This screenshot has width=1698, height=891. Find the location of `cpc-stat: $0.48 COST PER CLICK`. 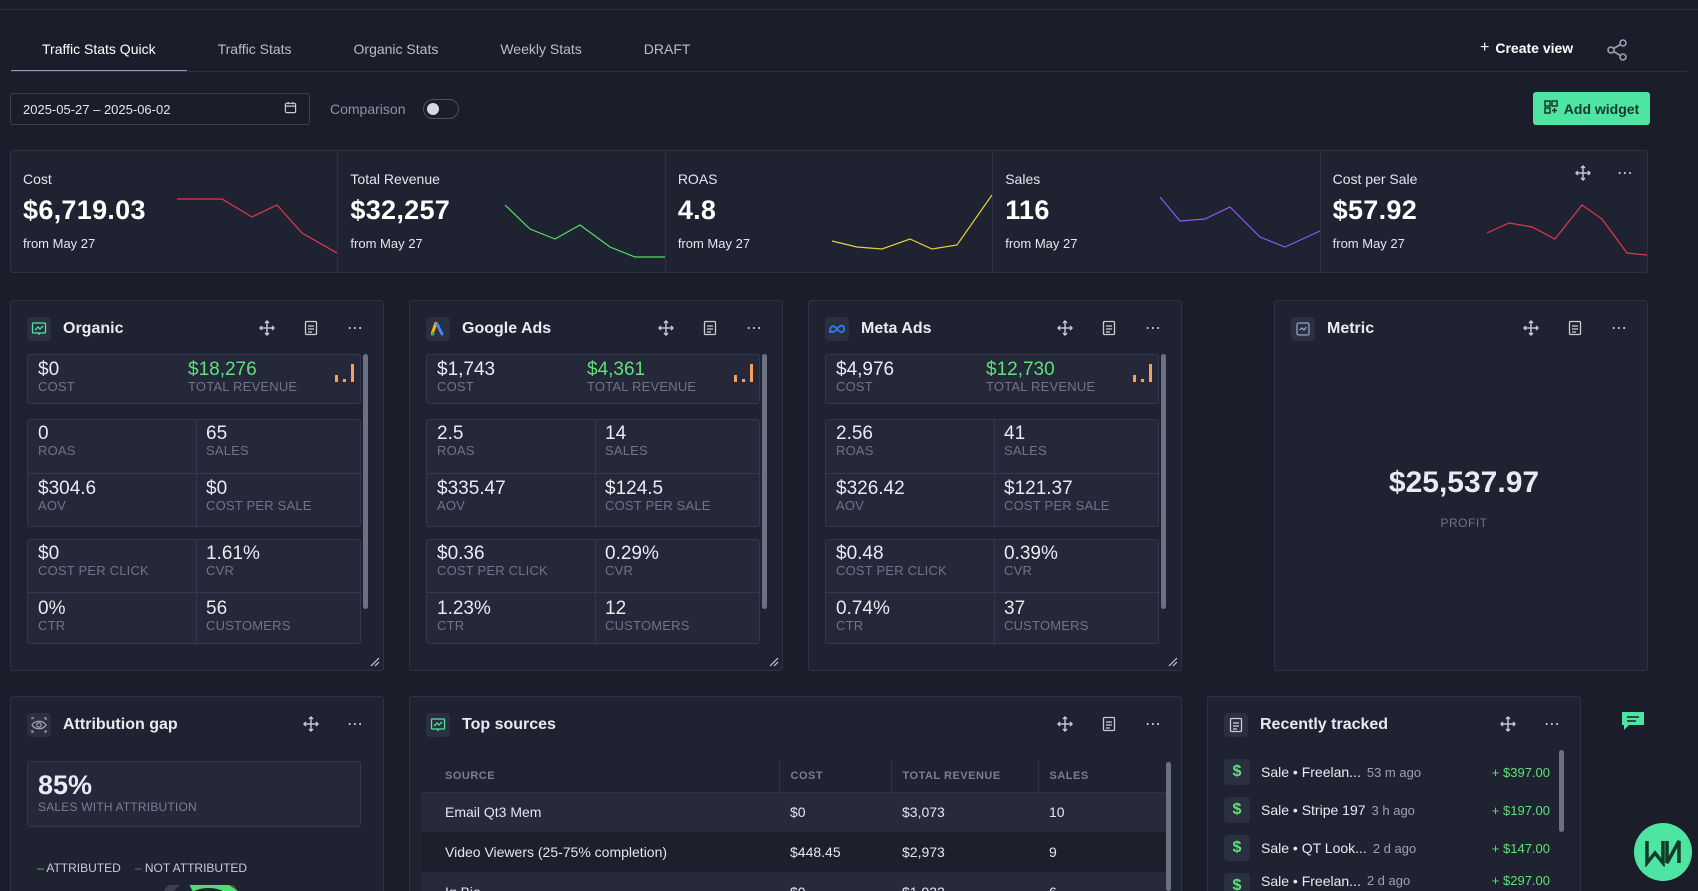

cpc-stat: $0.48 COST PER CLICK is located at coordinates (891, 561).